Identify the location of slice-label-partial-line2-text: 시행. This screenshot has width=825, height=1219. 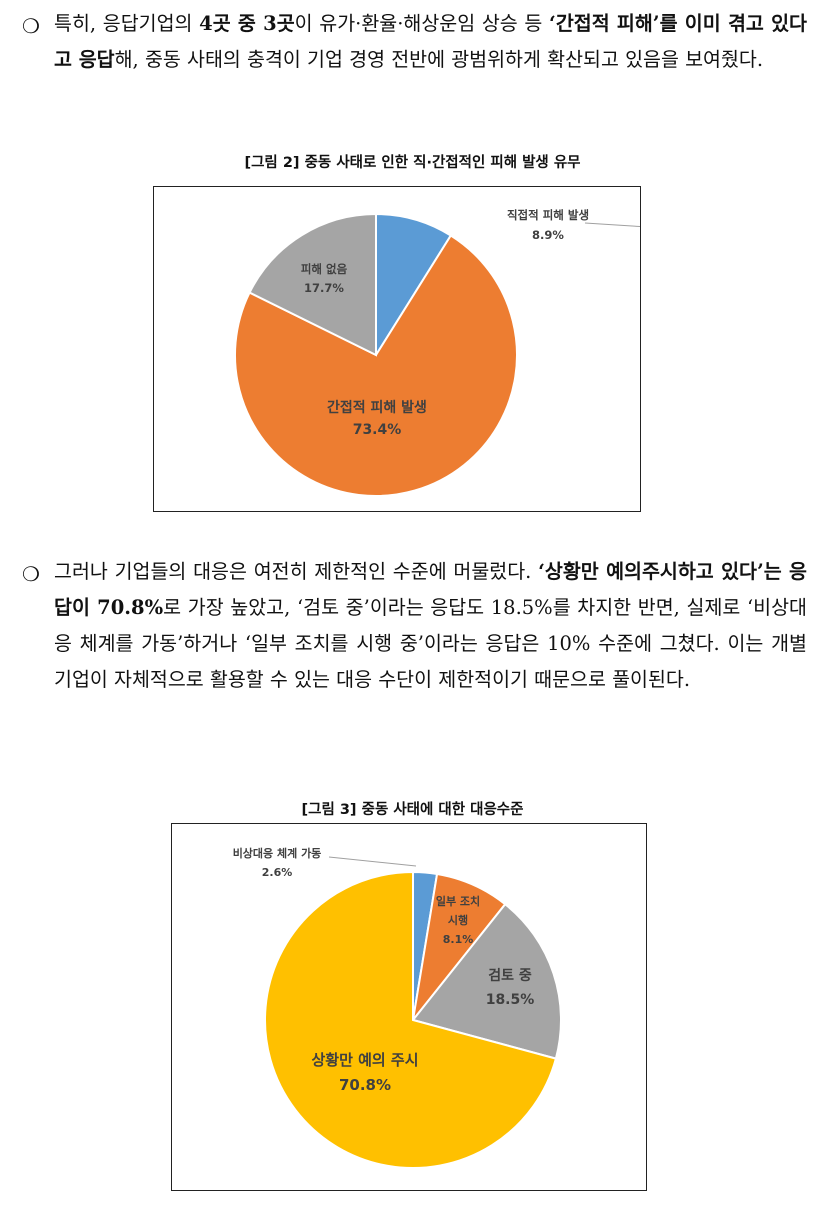
(458, 920).